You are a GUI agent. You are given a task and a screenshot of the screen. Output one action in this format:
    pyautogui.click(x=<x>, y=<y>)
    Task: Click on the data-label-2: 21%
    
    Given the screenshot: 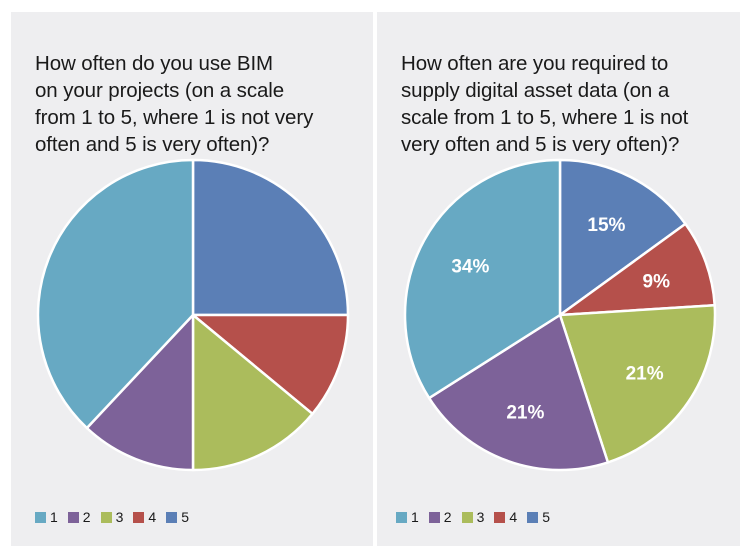 What is the action you would take?
    pyautogui.click(x=525, y=412)
    